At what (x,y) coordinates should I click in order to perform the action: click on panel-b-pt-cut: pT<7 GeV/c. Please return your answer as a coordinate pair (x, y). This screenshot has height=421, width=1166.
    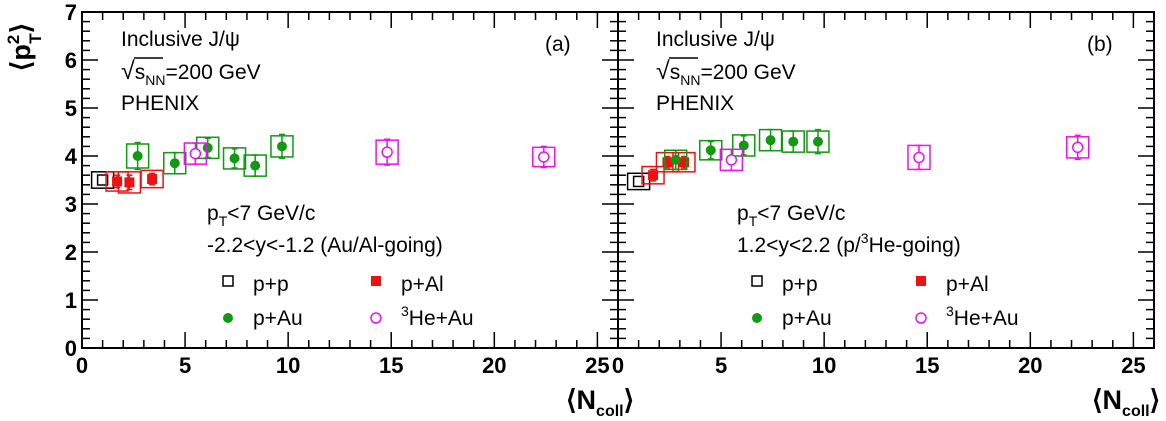
    Looking at the image, I should click on (791, 215).